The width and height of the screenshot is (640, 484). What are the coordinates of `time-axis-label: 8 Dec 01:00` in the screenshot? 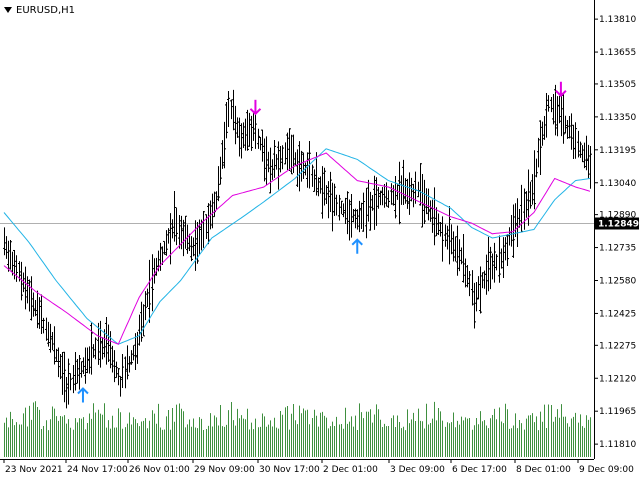 It's located at (543, 470).